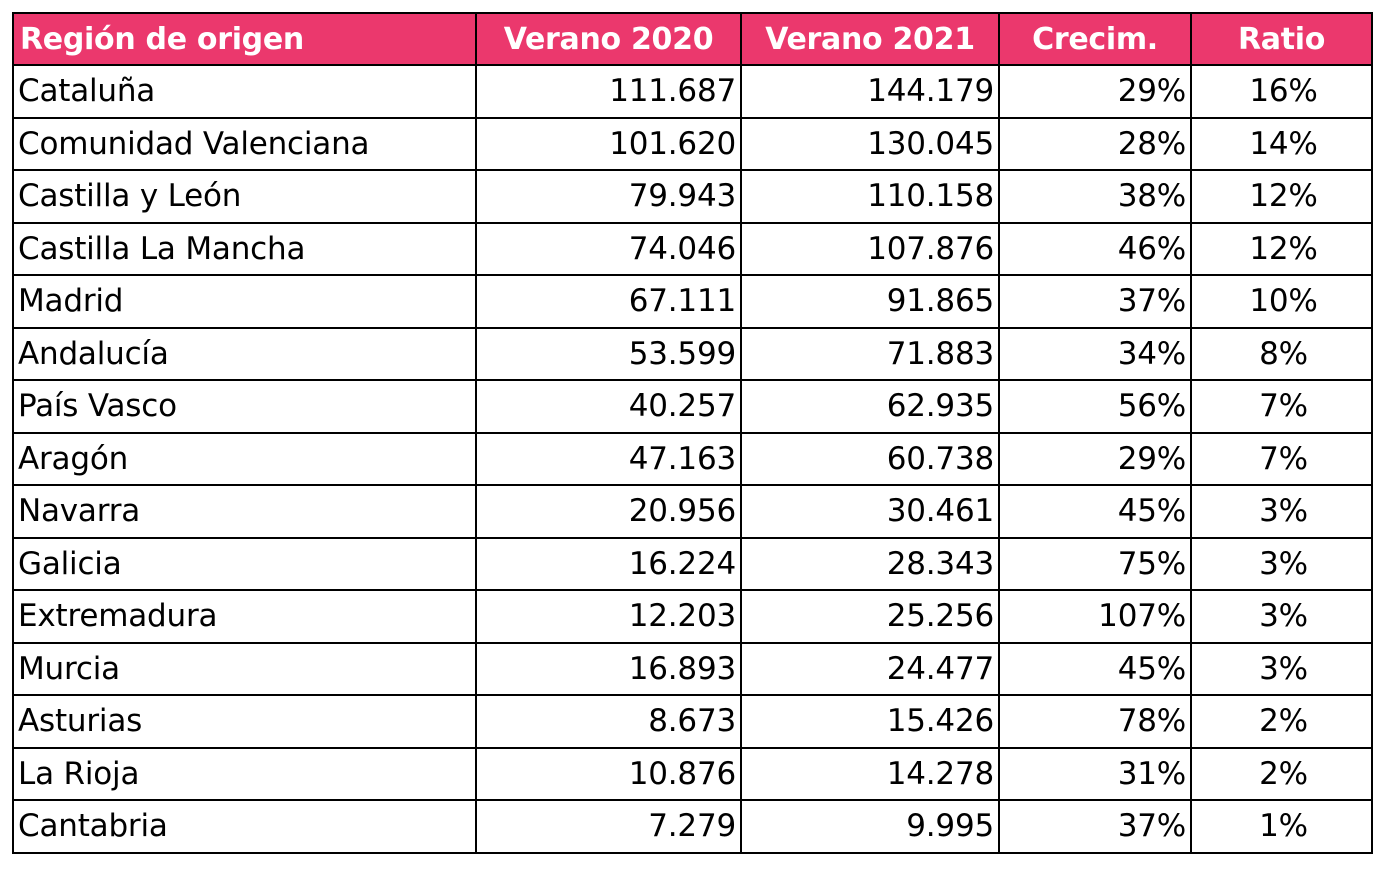  I want to click on ratio-cell: 10%, so click(1281, 301).